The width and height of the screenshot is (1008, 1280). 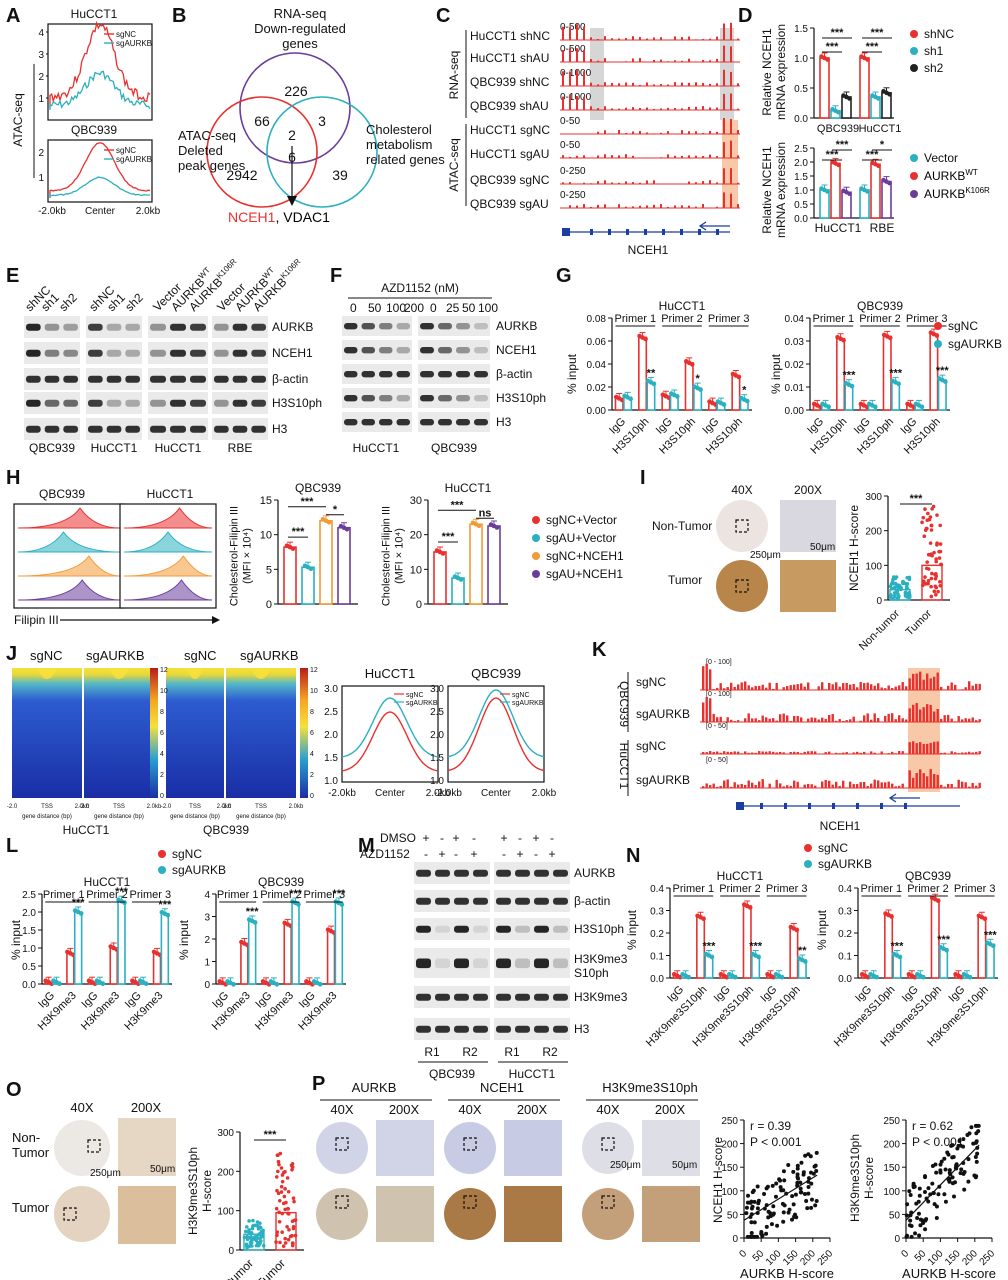 What do you see at coordinates (47, 807) in the screenshot?
I see `x-tick-label: TSS` at bounding box center [47, 807].